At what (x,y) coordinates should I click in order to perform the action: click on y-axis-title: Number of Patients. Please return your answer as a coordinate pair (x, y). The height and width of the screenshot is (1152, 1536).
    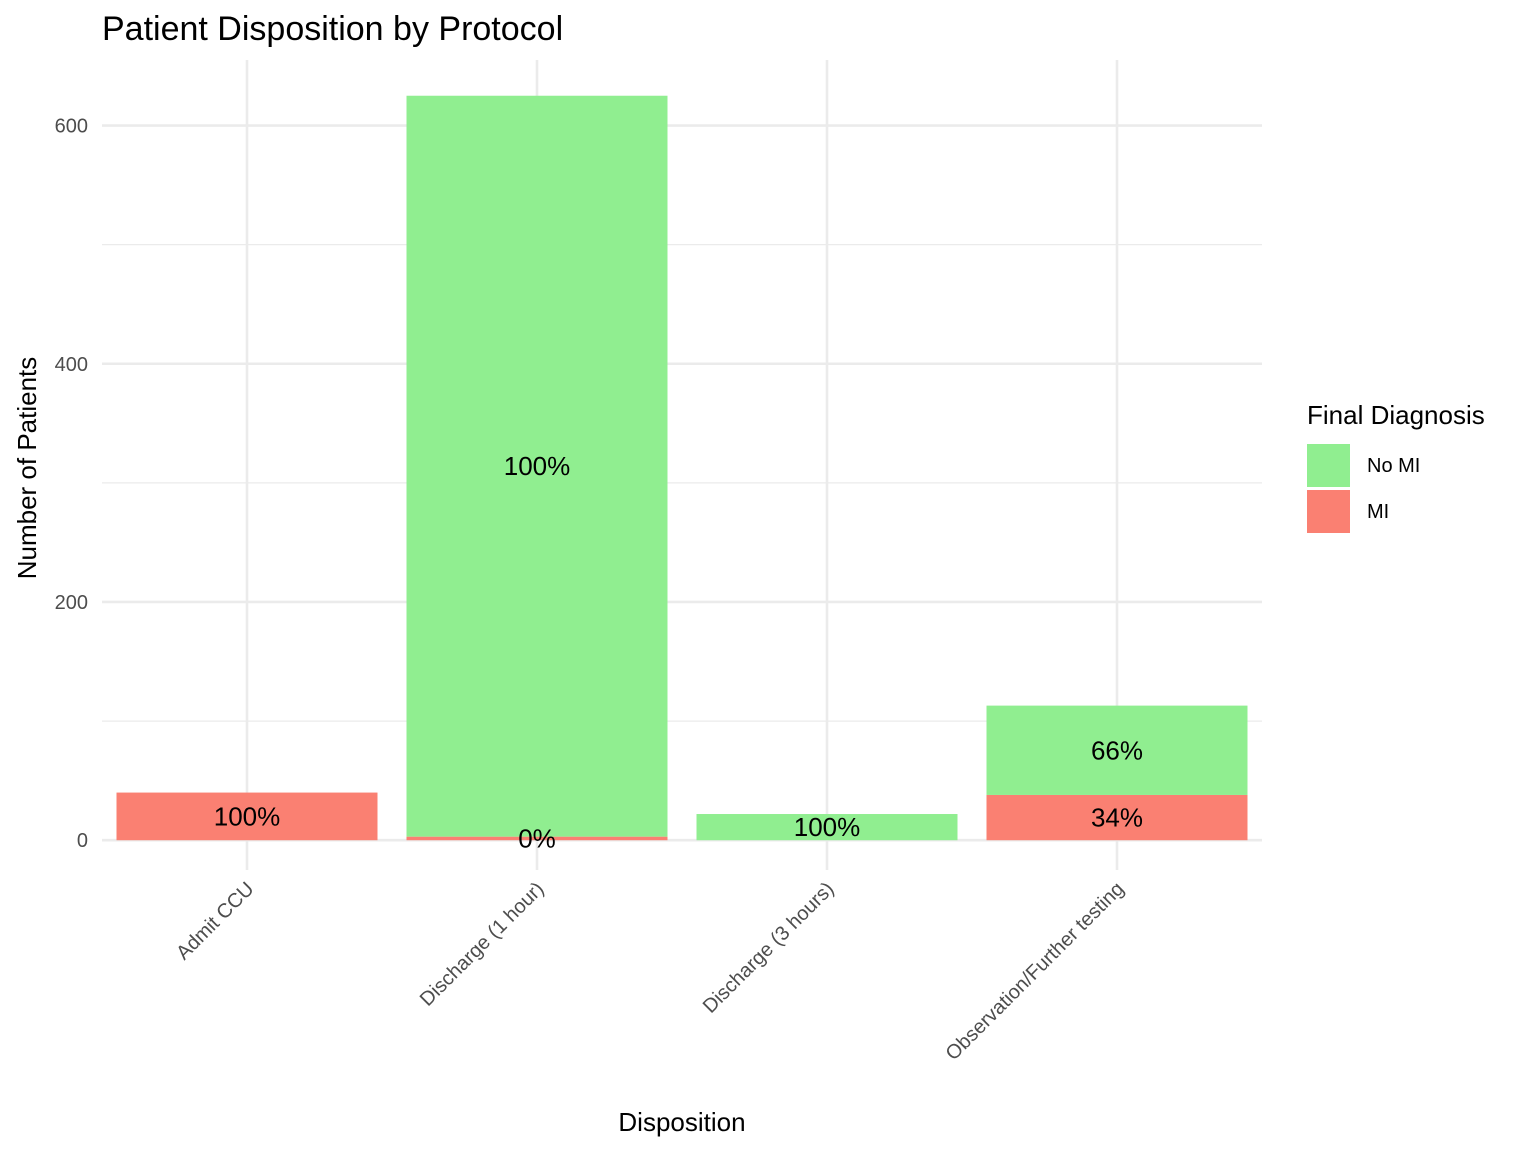
    Looking at the image, I should click on (27, 468).